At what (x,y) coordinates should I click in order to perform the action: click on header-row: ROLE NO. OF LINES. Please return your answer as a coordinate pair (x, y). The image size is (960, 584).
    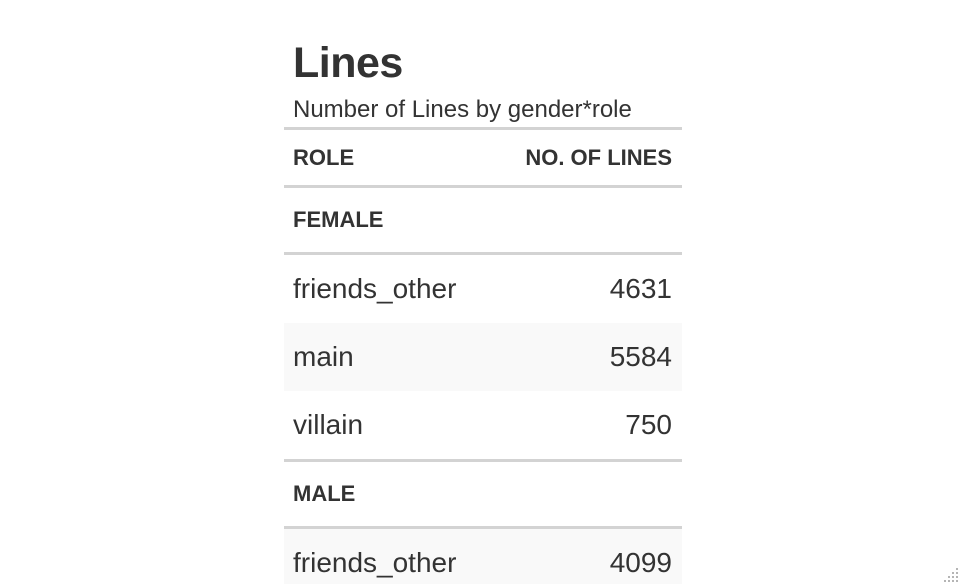
    Looking at the image, I should click on (483, 157).